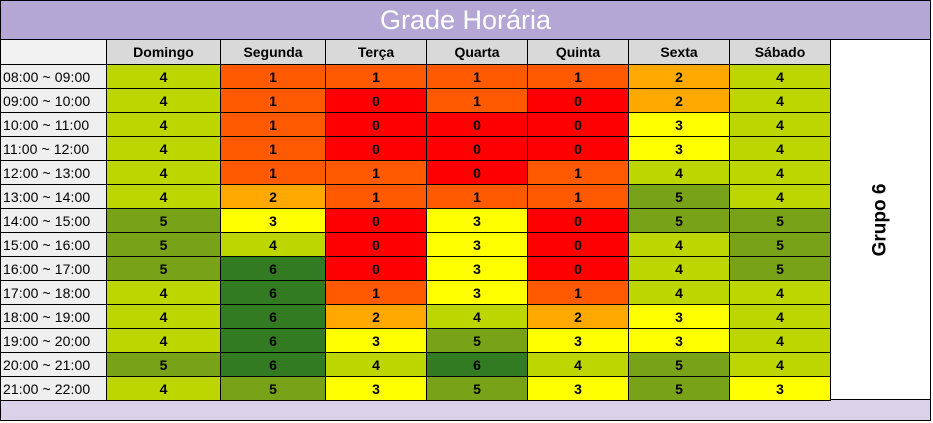 Image resolution: width=933 pixels, height=423 pixels. I want to click on page-title: Grade Horária, so click(465, 19).